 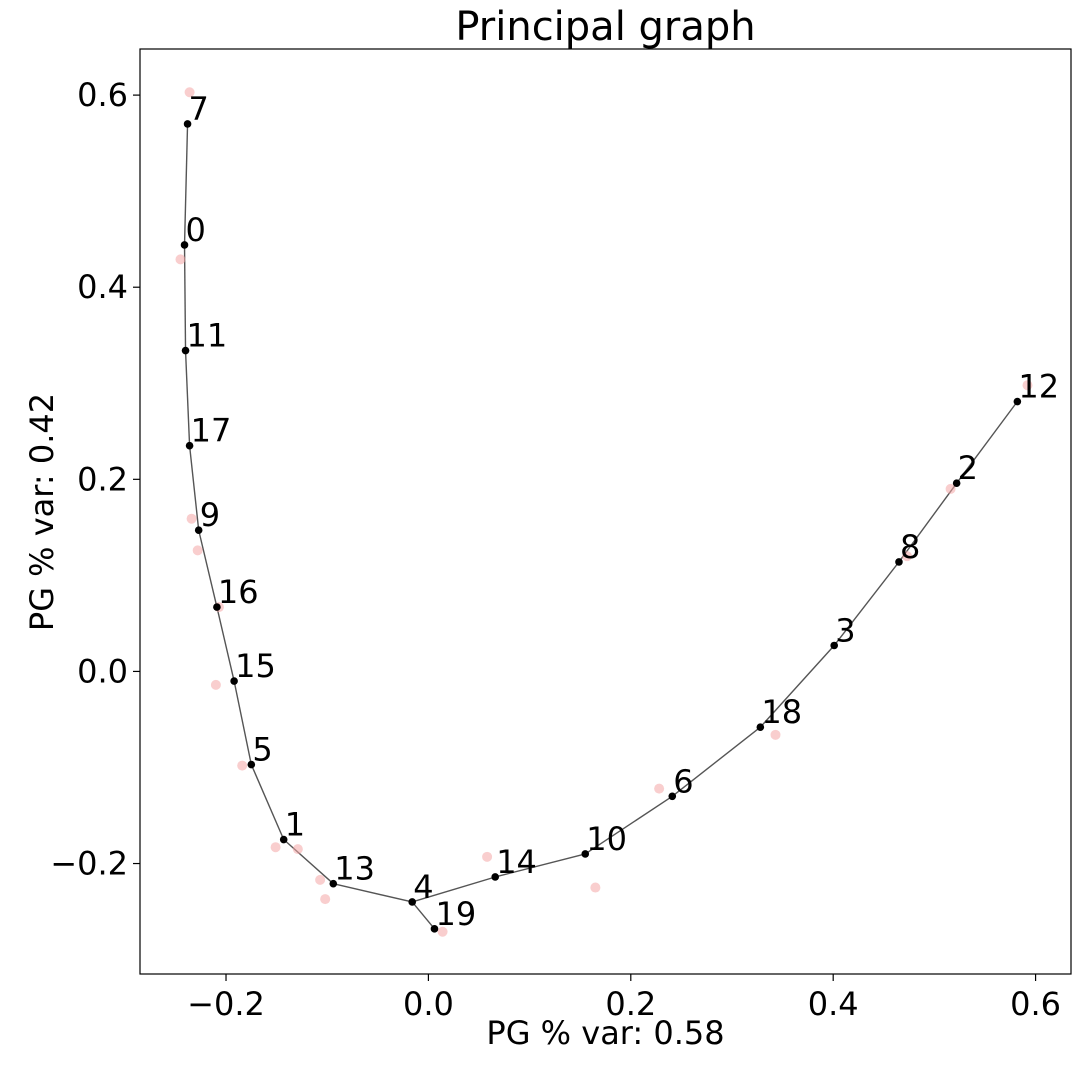 What do you see at coordinates (781, 712) in the screenshot?
I see `node-label-18: 18` at bounding box center [781, 712].